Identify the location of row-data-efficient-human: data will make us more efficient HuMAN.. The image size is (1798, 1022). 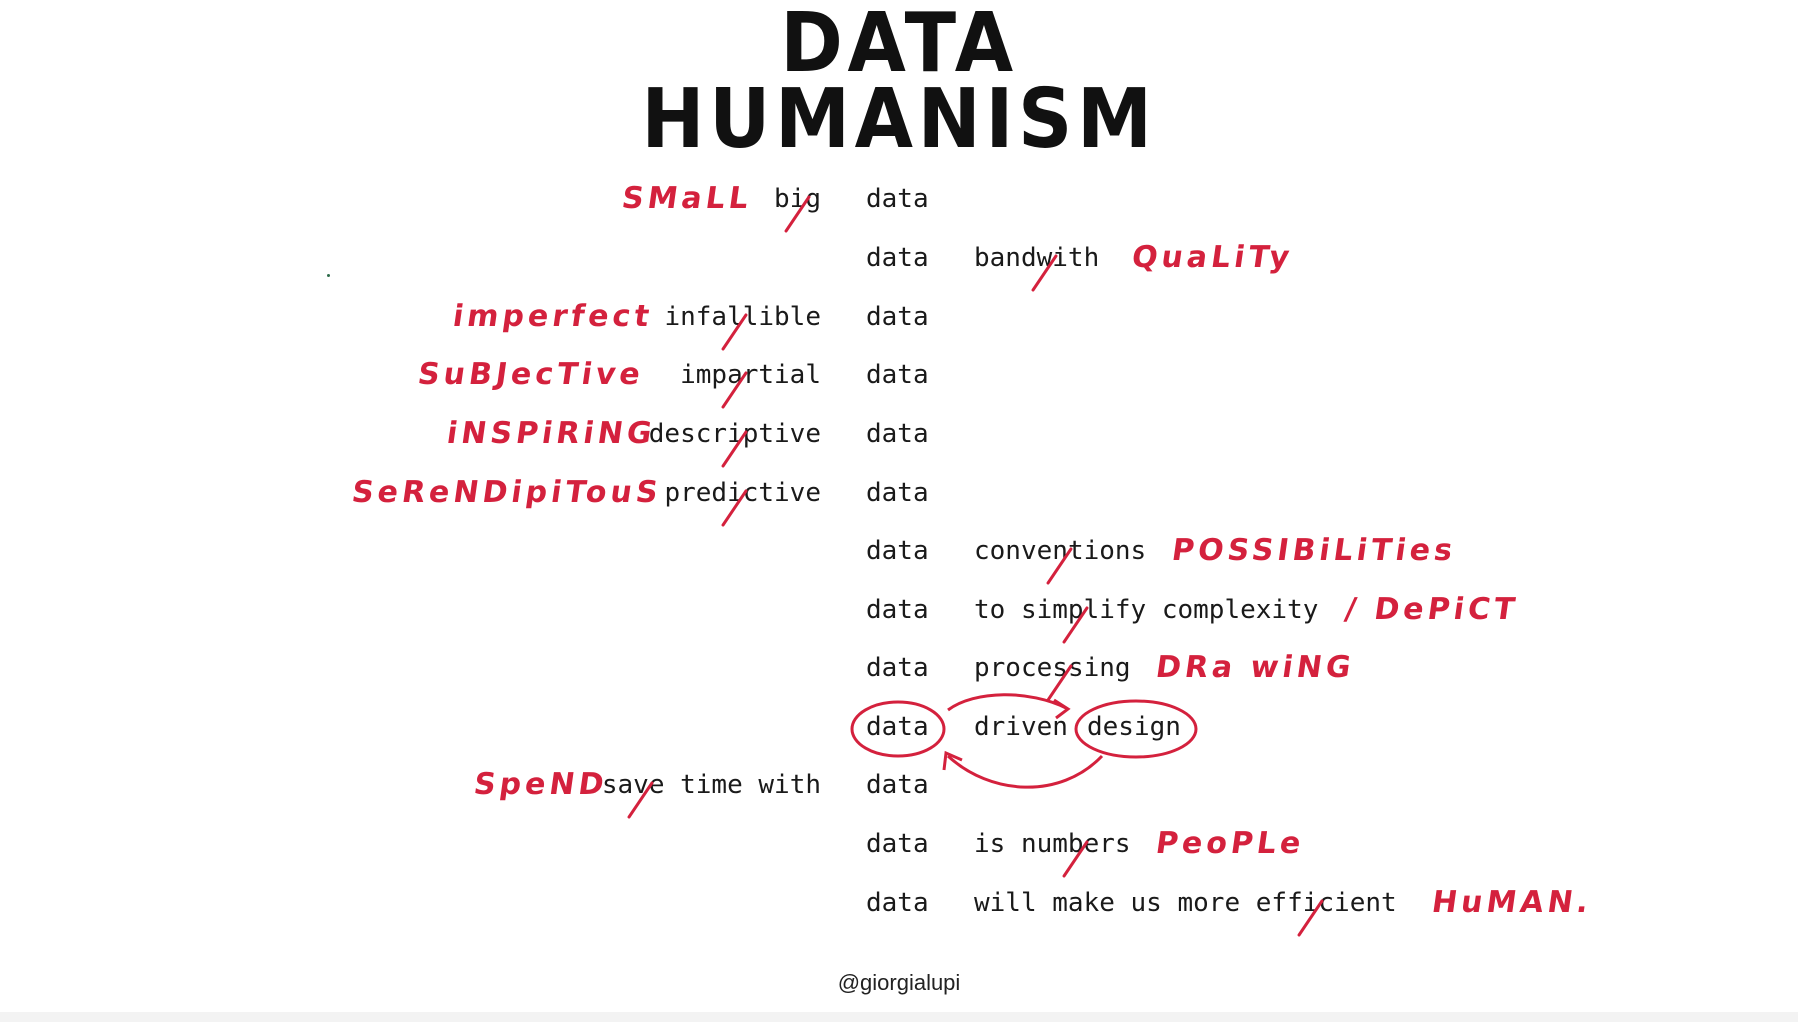
(899, 903).